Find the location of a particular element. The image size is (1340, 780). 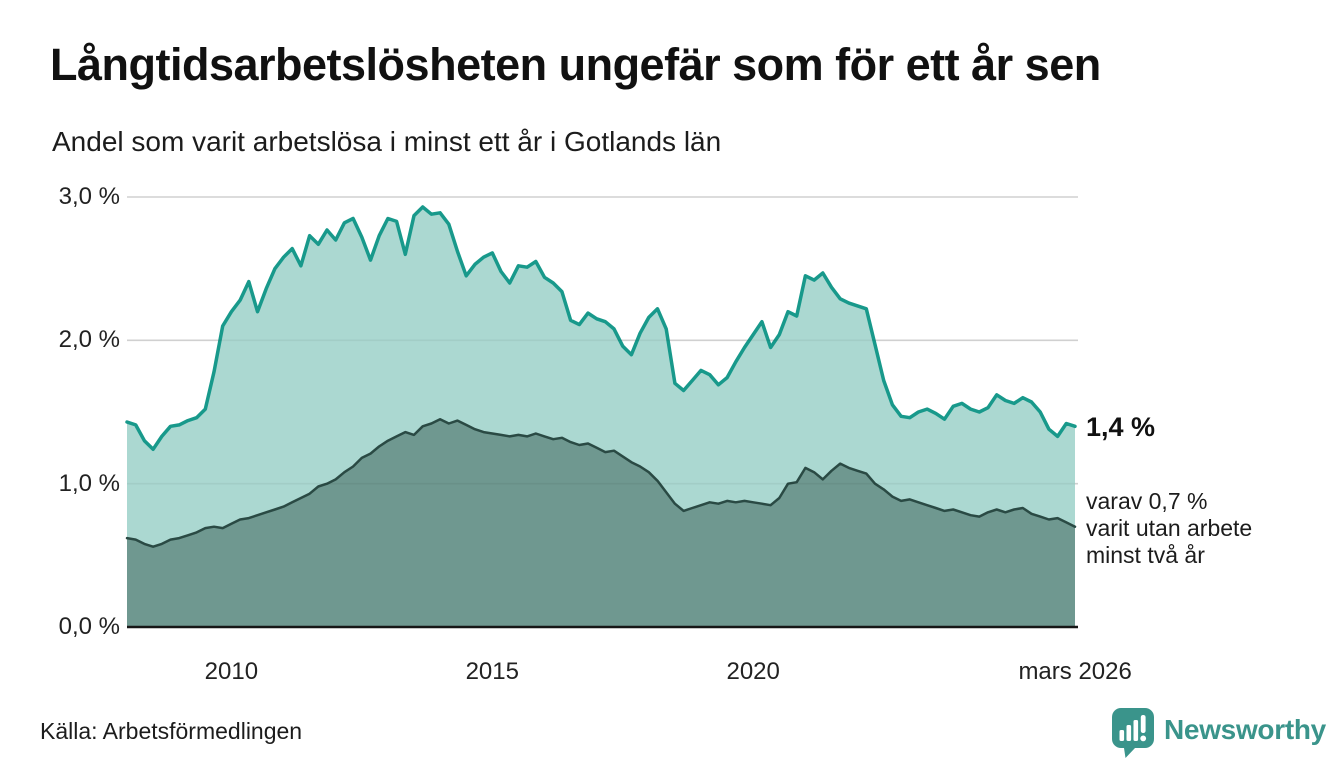

line-min-two-years is located at coordinates (601, 482).